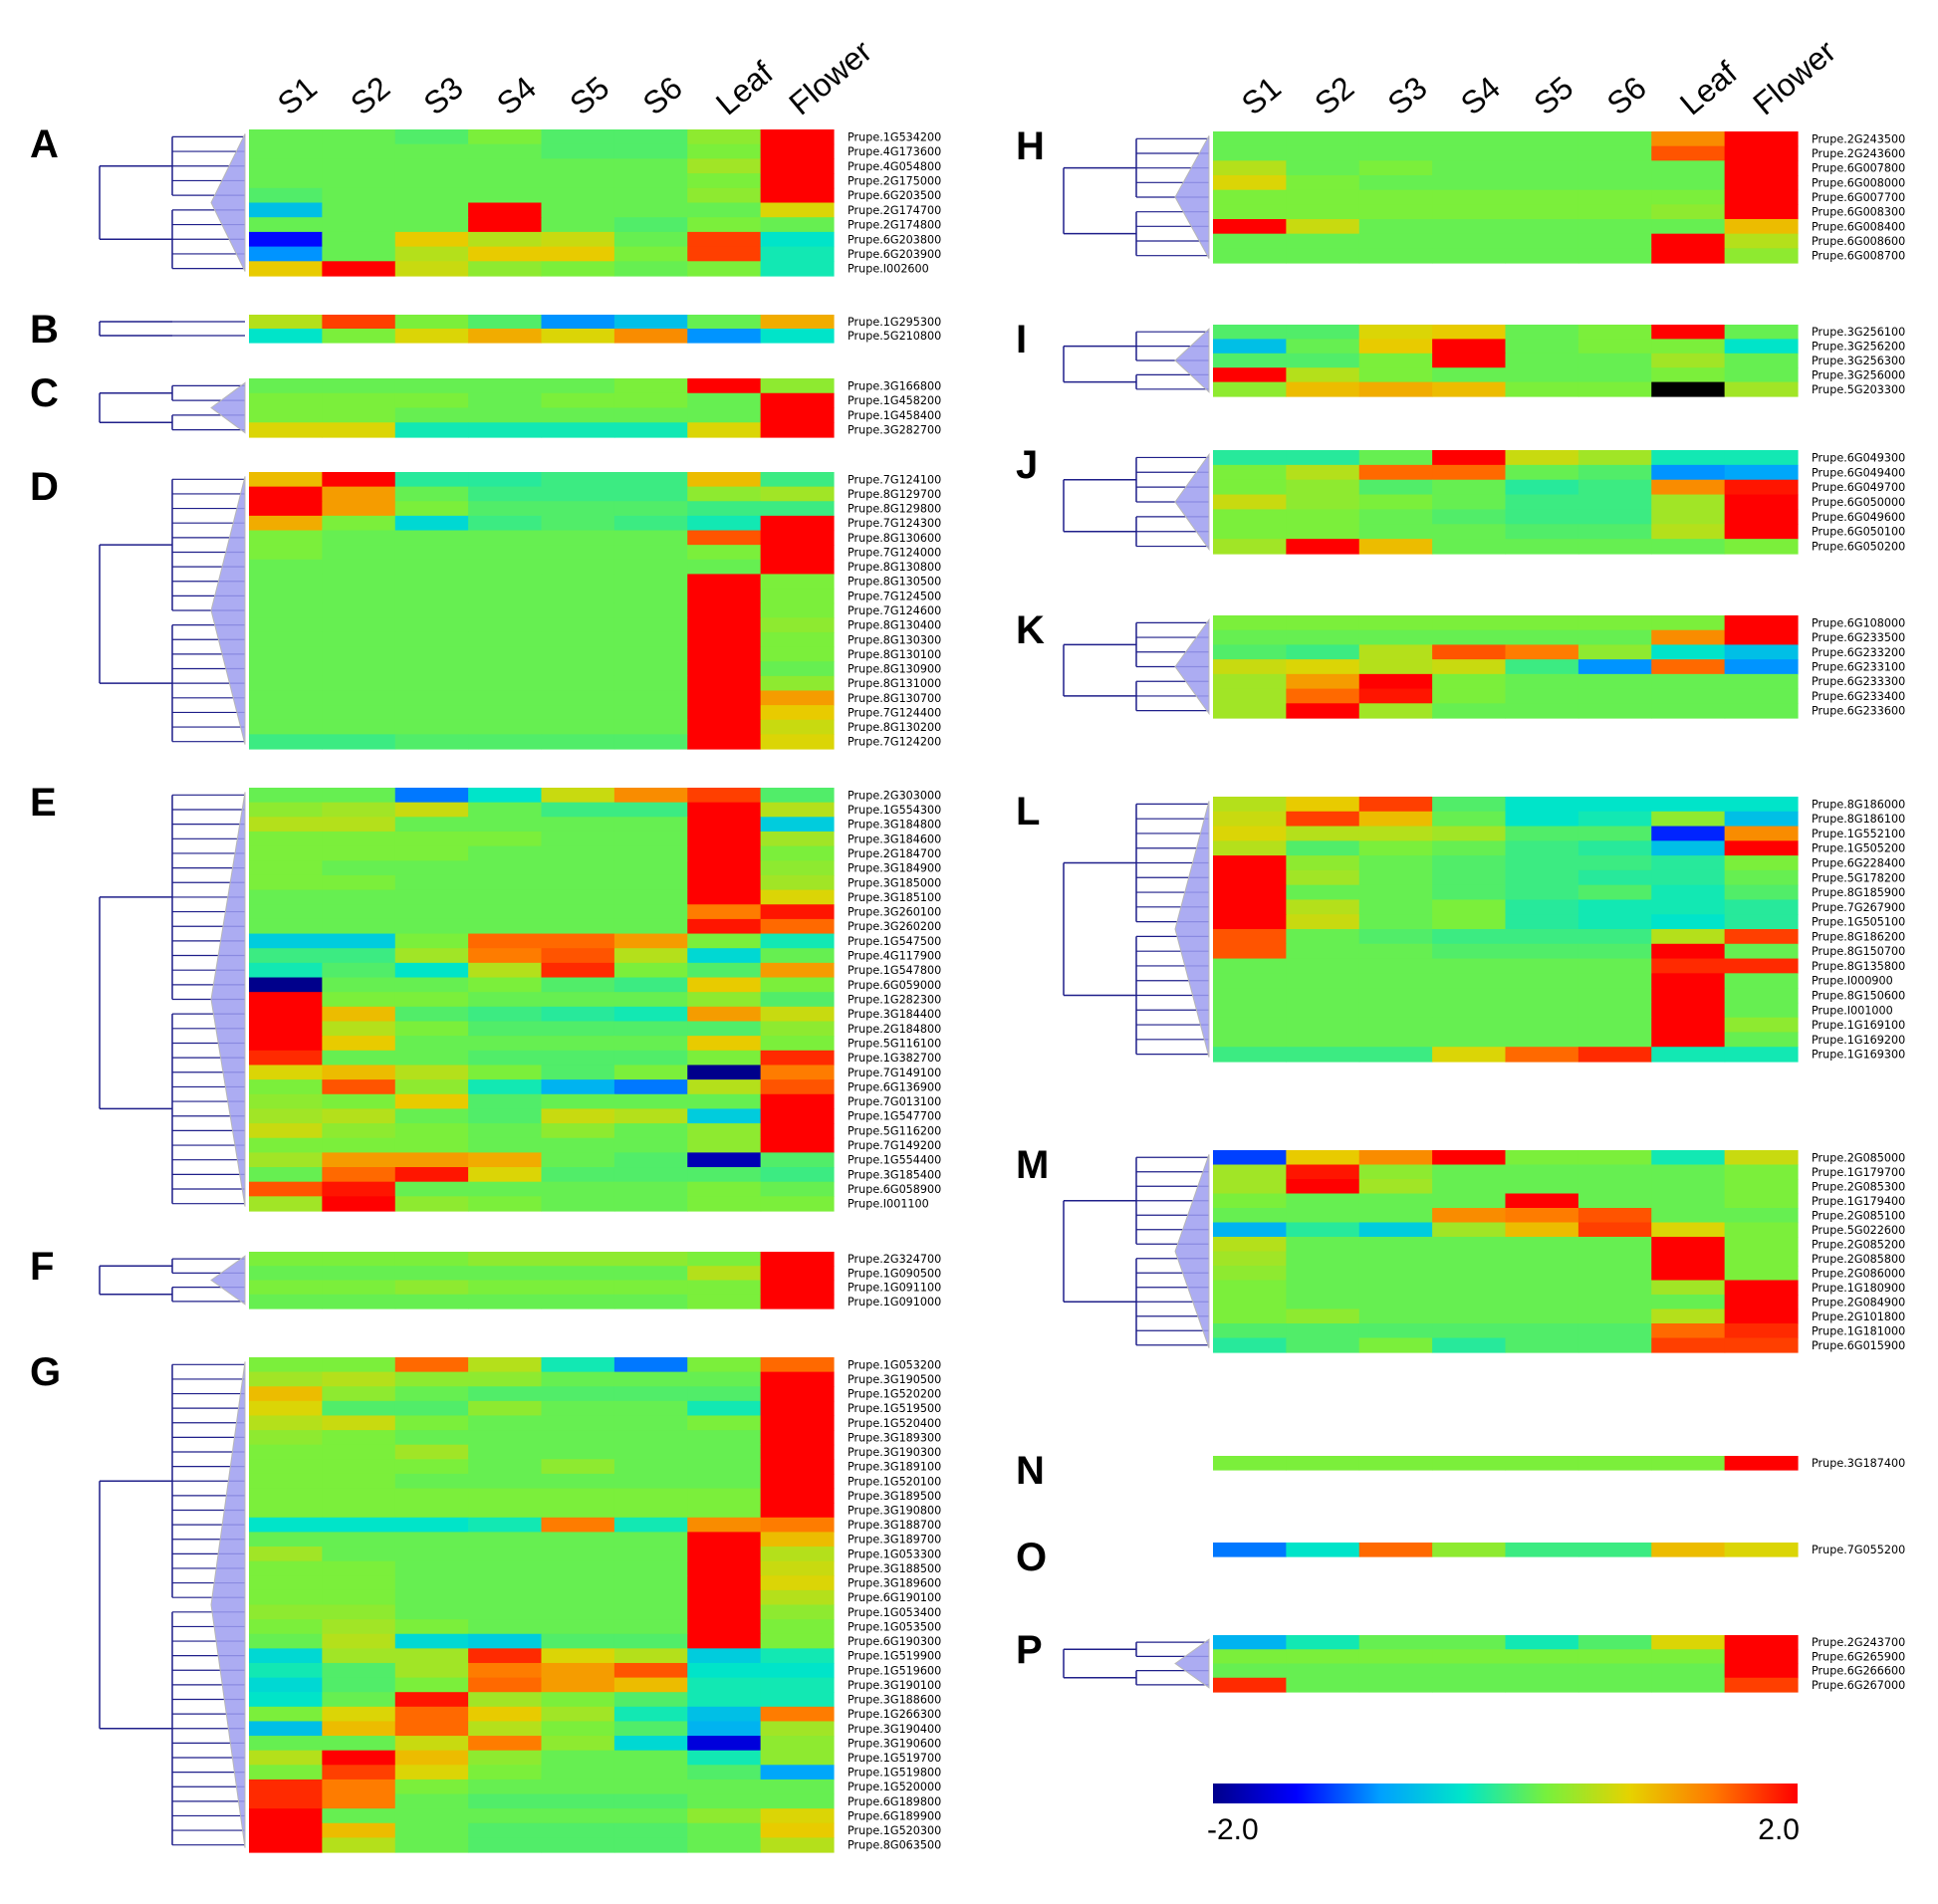 The width and height of the screenshot is (1938, 1904). I want to click on gene-label: Prupe.1G179400, so click(1858, 1202).